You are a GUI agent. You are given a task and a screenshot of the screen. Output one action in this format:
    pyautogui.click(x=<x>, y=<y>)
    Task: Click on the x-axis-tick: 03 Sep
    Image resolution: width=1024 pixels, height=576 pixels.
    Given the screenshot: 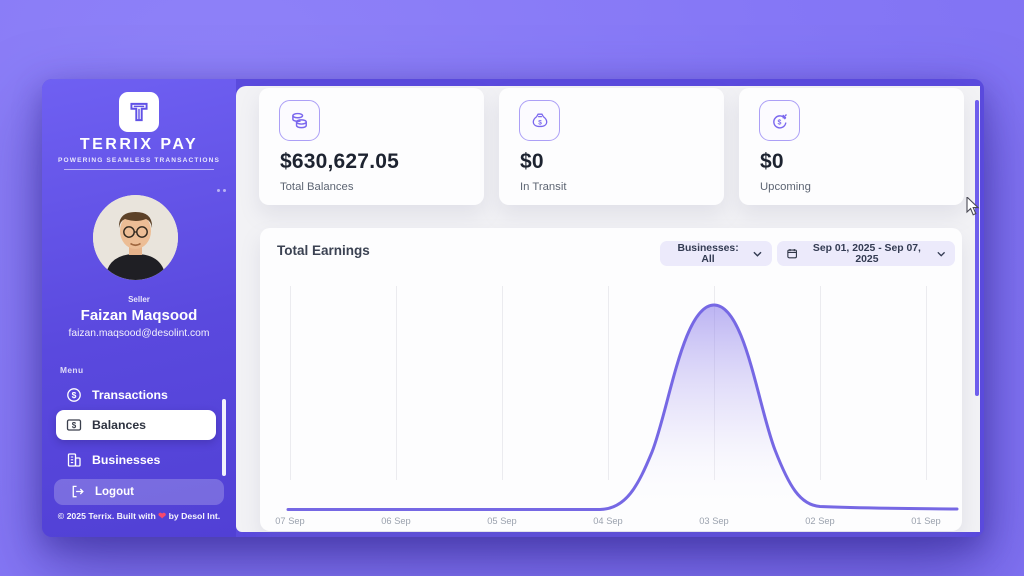 What is the action you would take?
    pyautogui.click(x=714, y=521)
    